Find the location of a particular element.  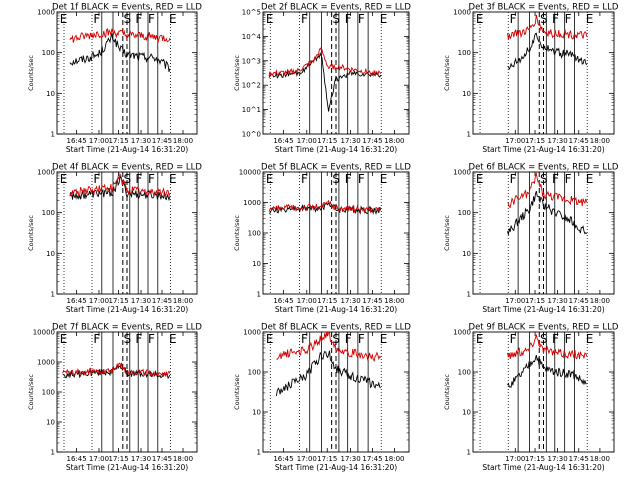

panel-title: Det 5f BLACK = Events, RED = LLD is located at coordinates (336, 168).